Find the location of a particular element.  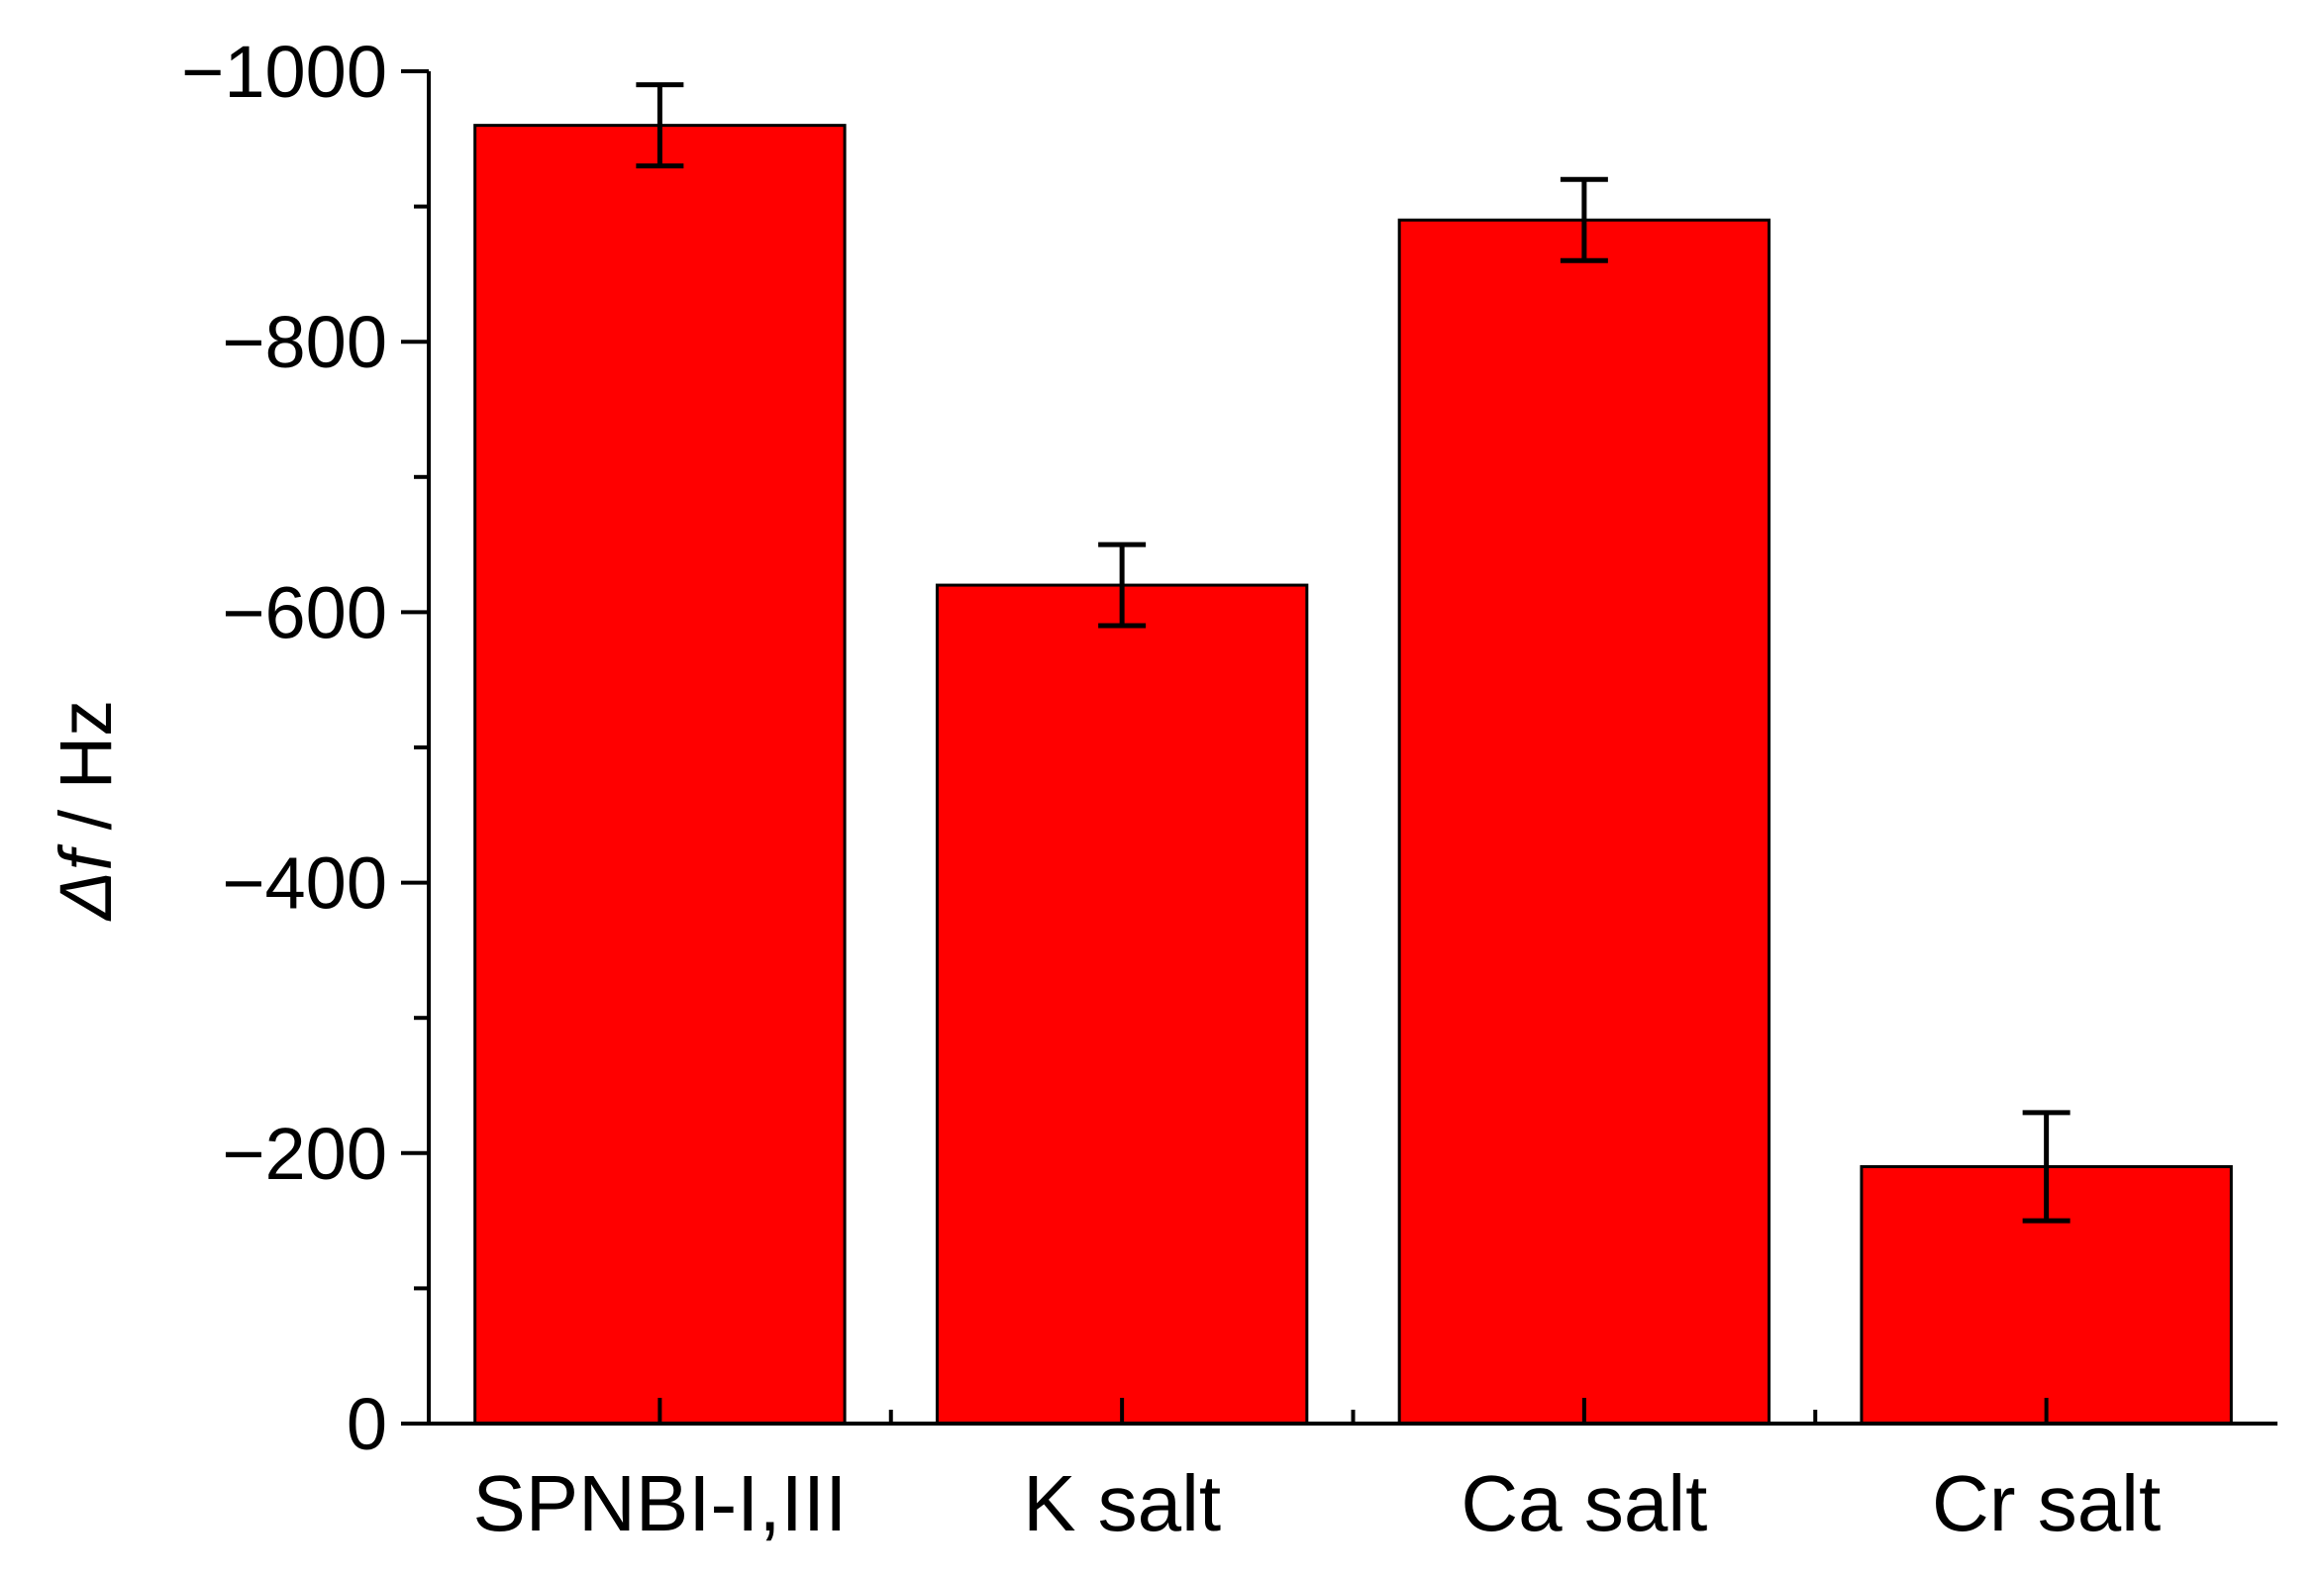

x-ticks-group: SPNBI-I,III K salt Ca salt Cr salt is located at coordinates (1316, 1472).